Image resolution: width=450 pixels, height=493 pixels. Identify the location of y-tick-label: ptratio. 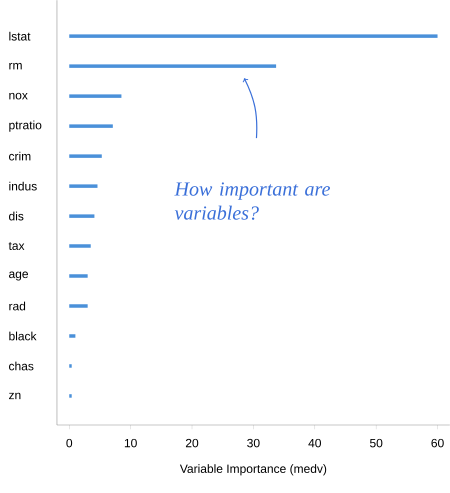
(25, 126).